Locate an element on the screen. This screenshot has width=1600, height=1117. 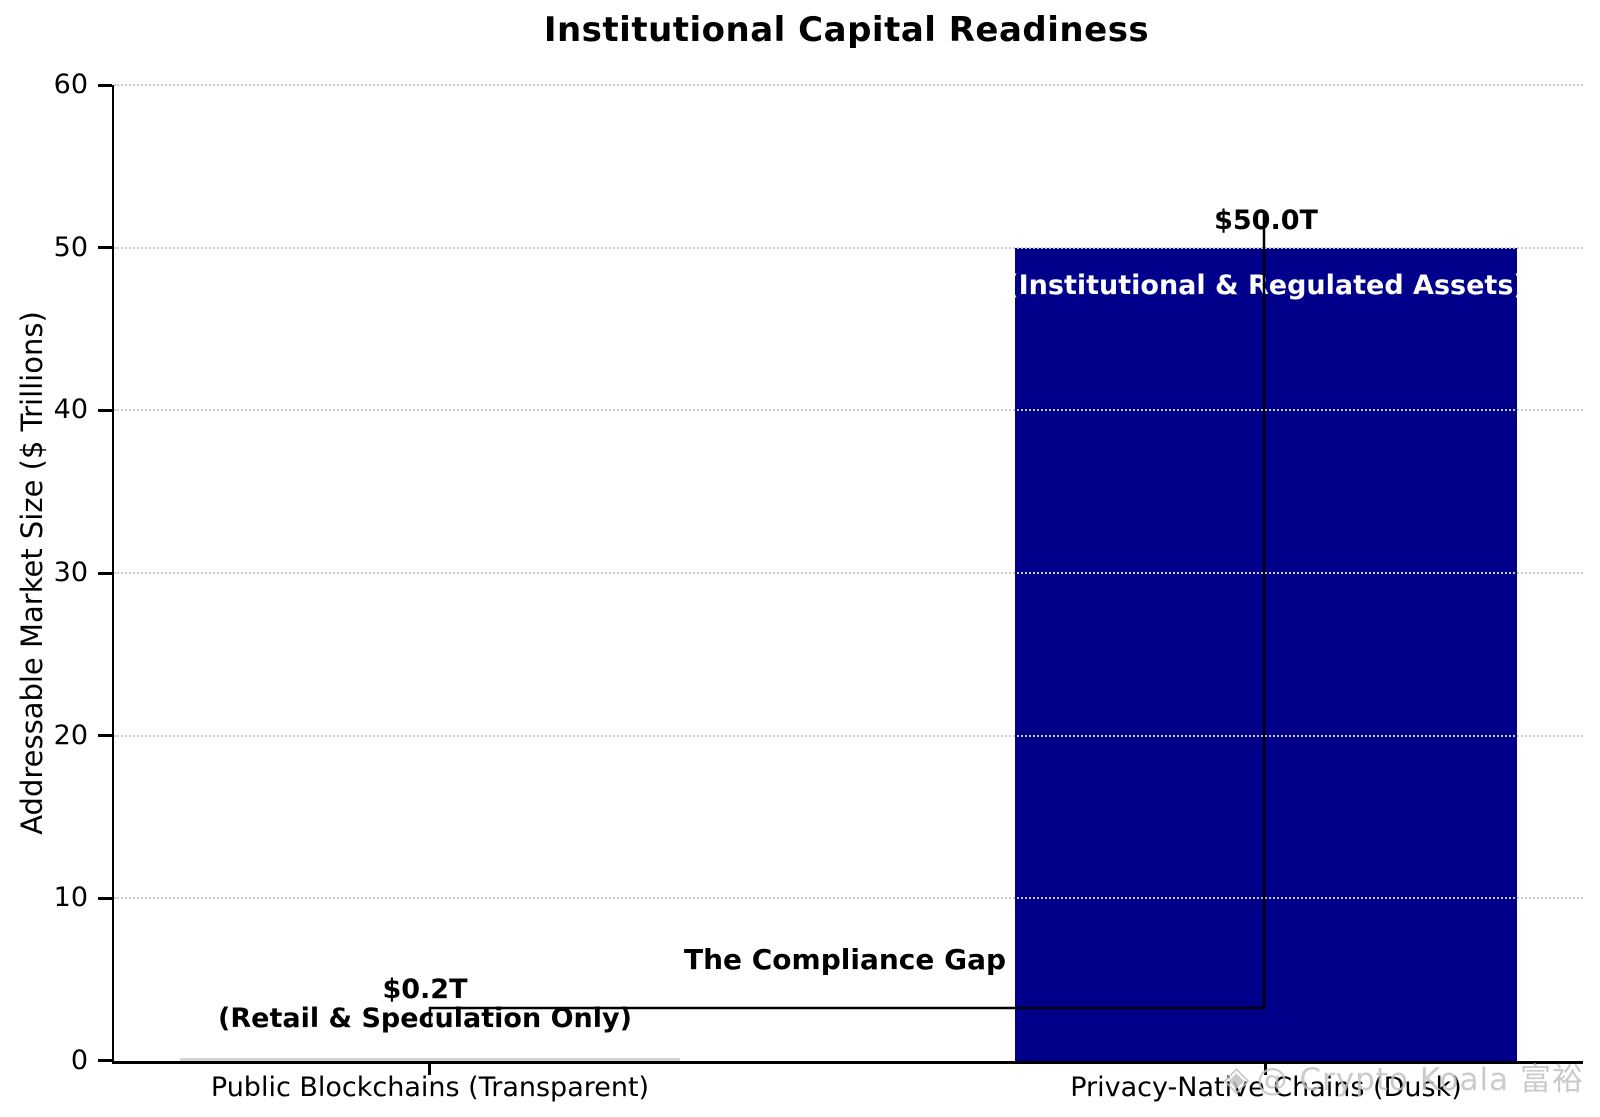
watermark-text: @ Crypto Koala 富裕 is located at coordinates (1420, 1080).